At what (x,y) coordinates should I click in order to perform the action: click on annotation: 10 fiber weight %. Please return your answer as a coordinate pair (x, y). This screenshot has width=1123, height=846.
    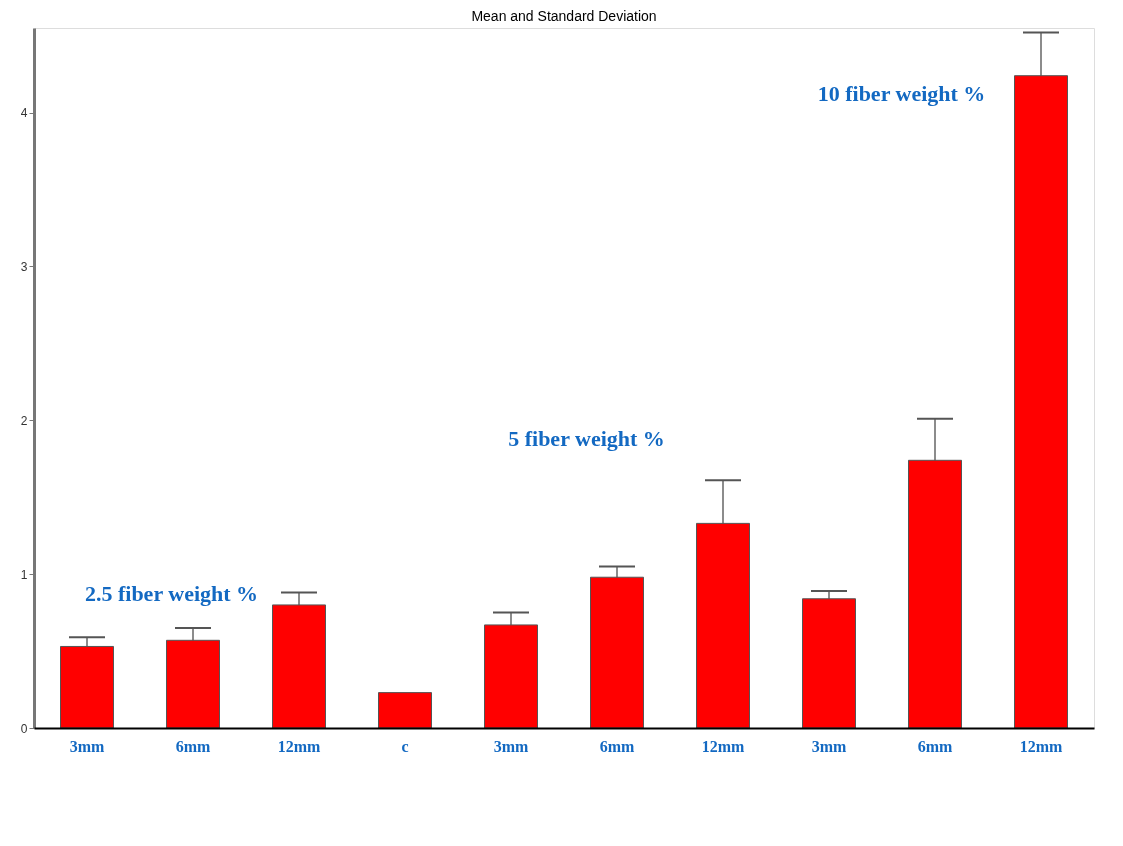
    Looking at the image, I should click on (901, 93).